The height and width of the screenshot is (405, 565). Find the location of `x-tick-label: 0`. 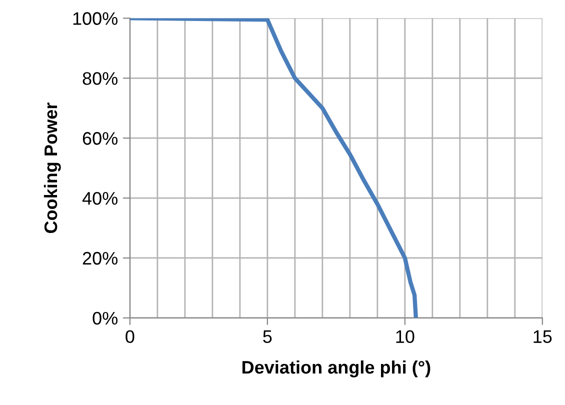

x-tick-label: 0 is located at coordinates (130, 336).